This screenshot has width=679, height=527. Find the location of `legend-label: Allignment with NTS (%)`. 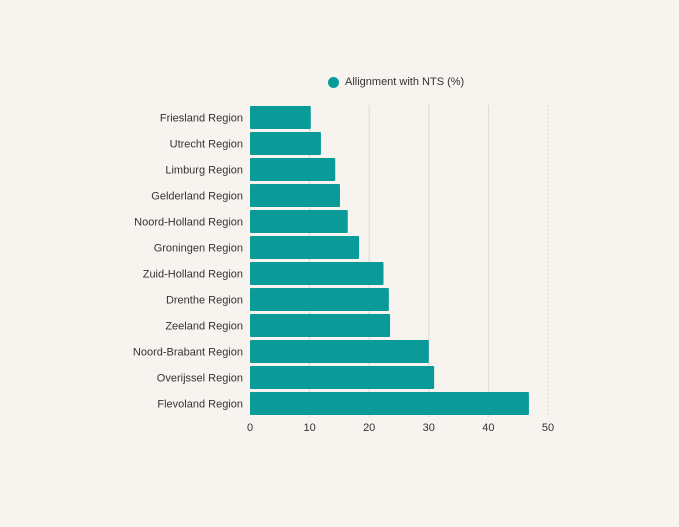

legend-label: Allignment with NTS (%) is located at coordinates (405, 82).